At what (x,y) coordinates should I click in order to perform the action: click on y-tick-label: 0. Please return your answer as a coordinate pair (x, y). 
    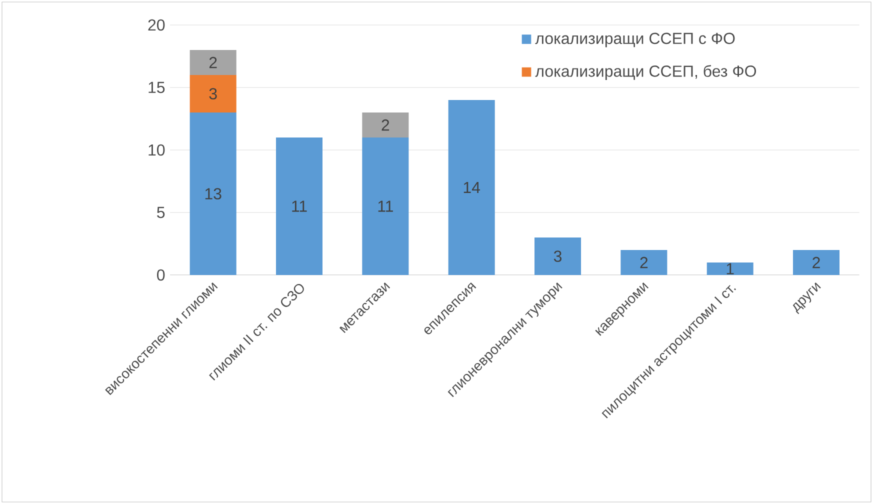
    Looking at the image, I should click on (161, 275).